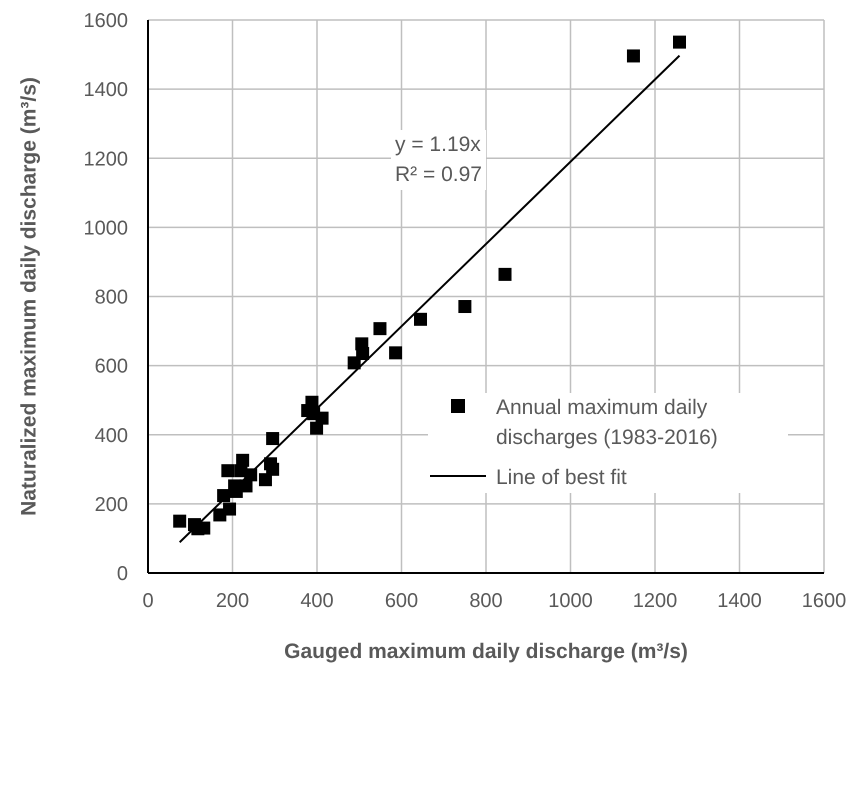 Image resolution: width=856 pixels, height=786 pixels. Describe the element at coordinates (486, 601) in the screenshot. I see `x-tick-label: 800` at that location.